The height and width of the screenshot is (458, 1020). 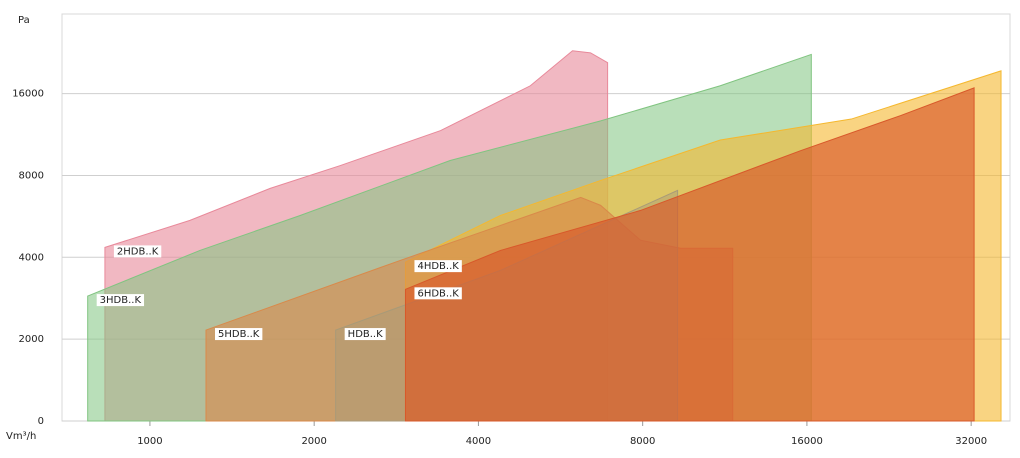 What do you see at coordinates (478, 441) in the screenshot?
I see `x-tick-label: 4000` at bounding box center [478, 441].